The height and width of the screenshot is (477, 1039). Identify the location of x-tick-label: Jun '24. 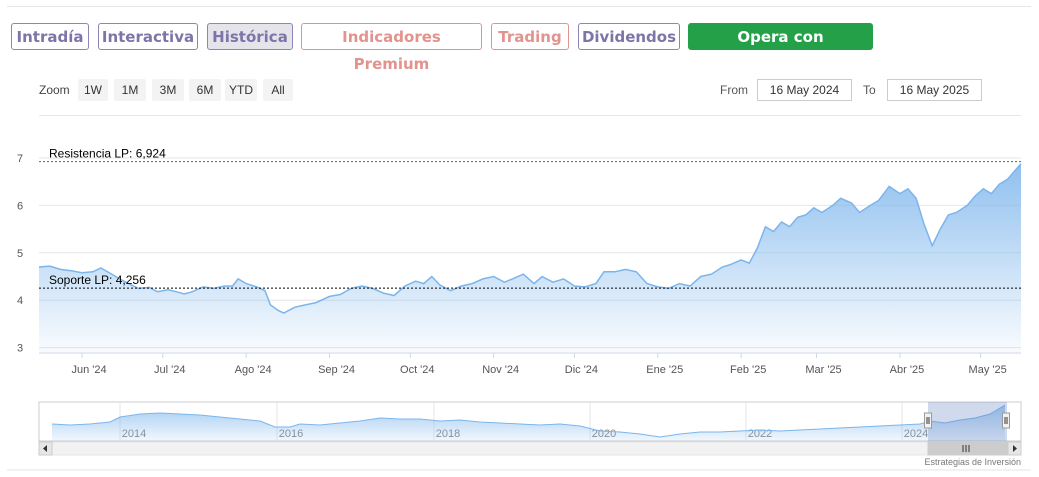
(88, 370).